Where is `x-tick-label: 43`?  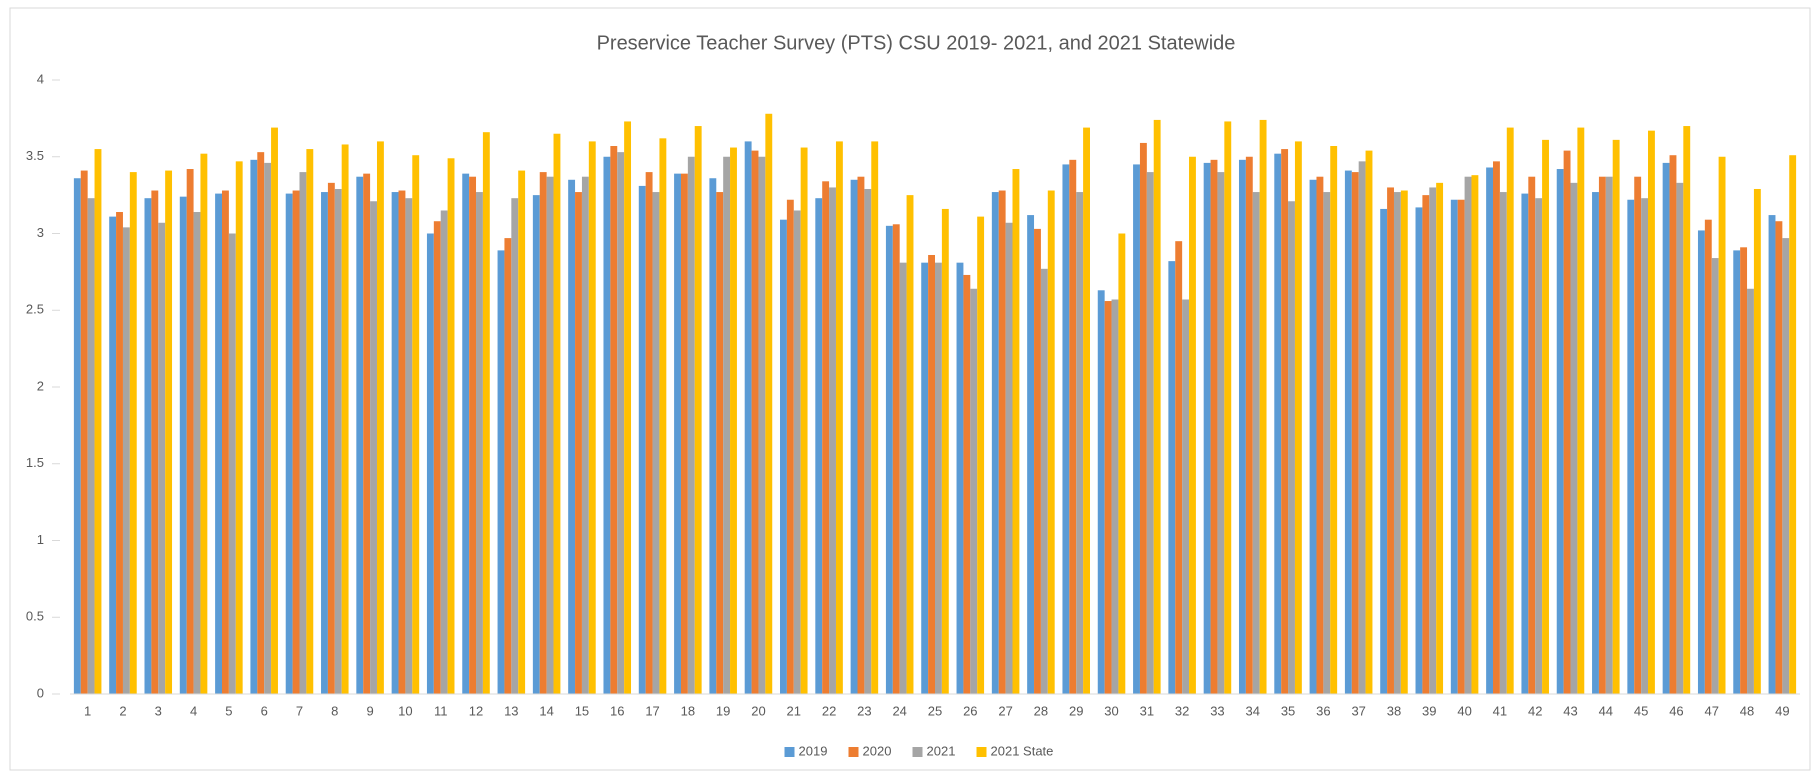
x-tick-label: 43 is located at coordinates (1570, 710).